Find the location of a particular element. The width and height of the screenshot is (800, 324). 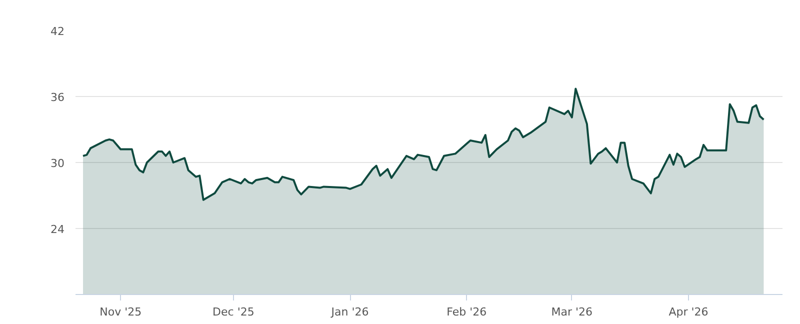

y-tick-label: 30 is located at coordinates (57, 163).